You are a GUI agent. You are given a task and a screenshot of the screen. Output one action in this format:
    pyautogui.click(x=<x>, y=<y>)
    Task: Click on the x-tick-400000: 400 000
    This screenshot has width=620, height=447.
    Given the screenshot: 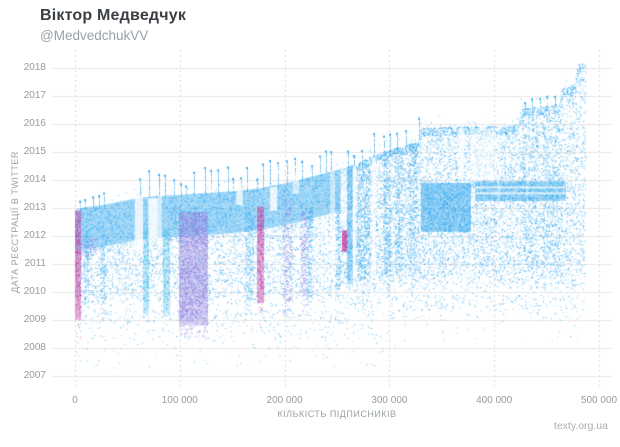 What is the action you would take?
    pyautogui.click(x=494, y=400)
    